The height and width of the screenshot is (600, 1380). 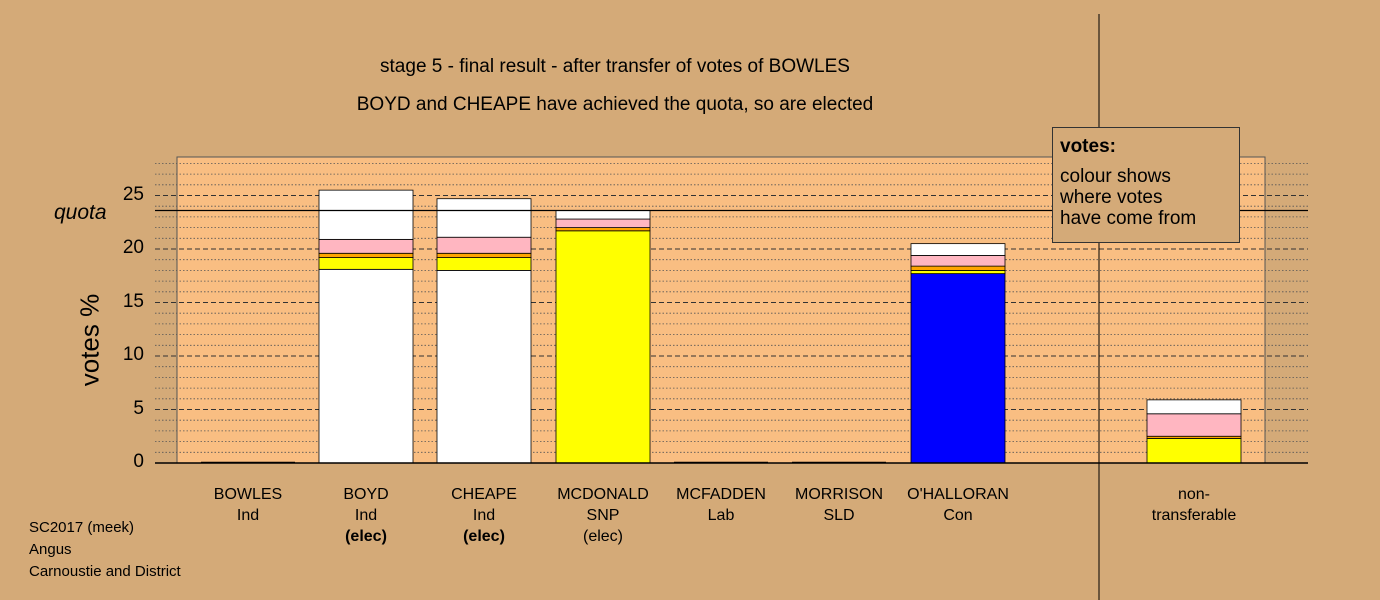 I want to click on x-category-label: MORRISON SLD, so click(x=839, y=505).